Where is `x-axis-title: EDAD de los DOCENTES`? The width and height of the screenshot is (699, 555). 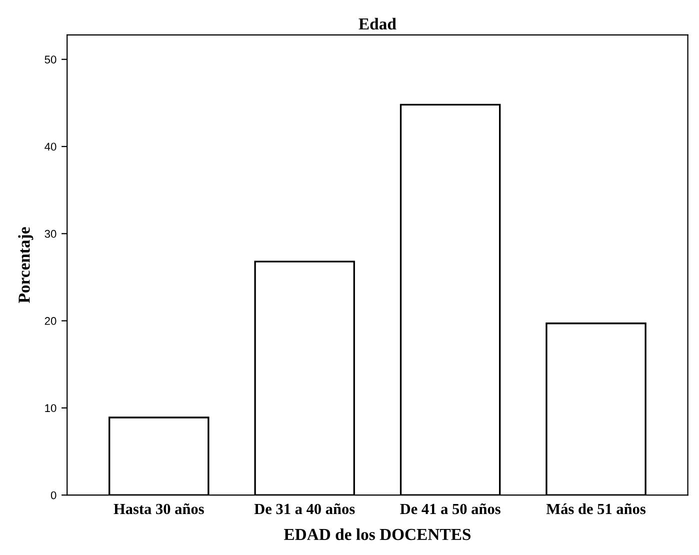
x-axis-title: EDAD de los DOCENTES is located at coordinates (377, 534).